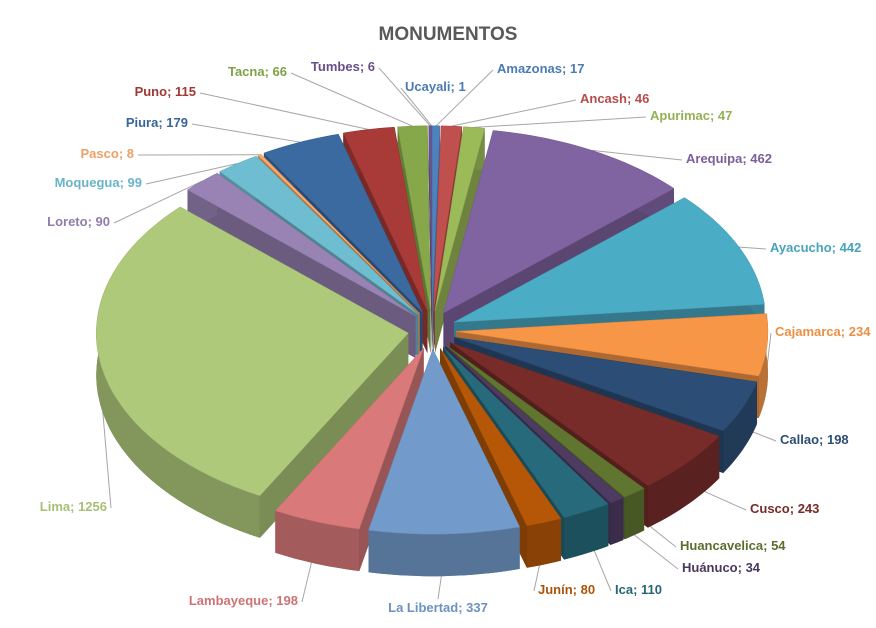 Image resolution: width=876 pixels, height=628 pixels. Describe the element at coordinates (151, 91) in the screenshot. I see `label-category: Puno` at that location.